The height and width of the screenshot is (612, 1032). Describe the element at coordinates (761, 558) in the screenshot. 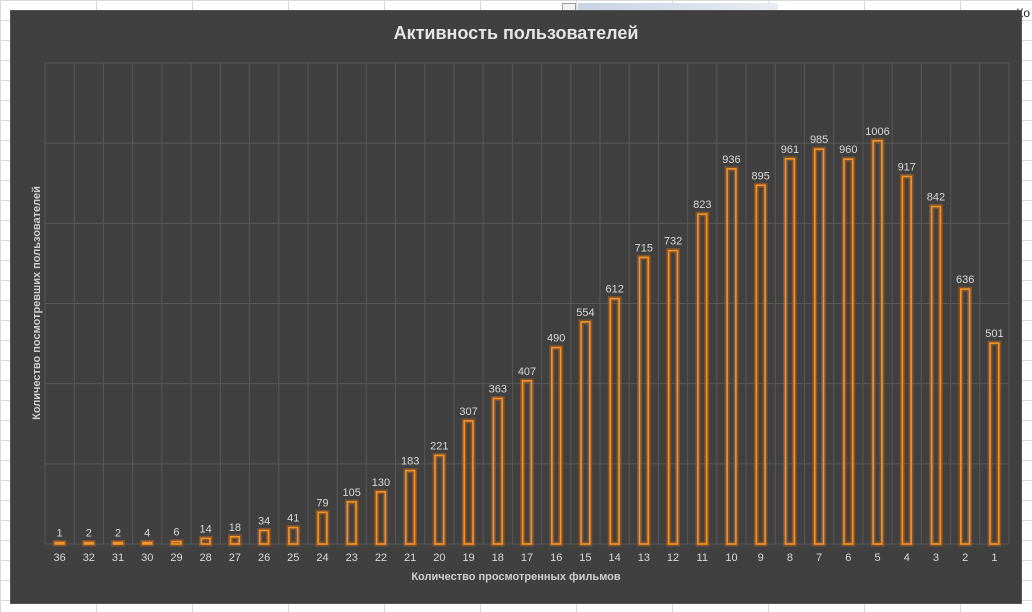

I see `x-tick-label-9: 9` at that location.